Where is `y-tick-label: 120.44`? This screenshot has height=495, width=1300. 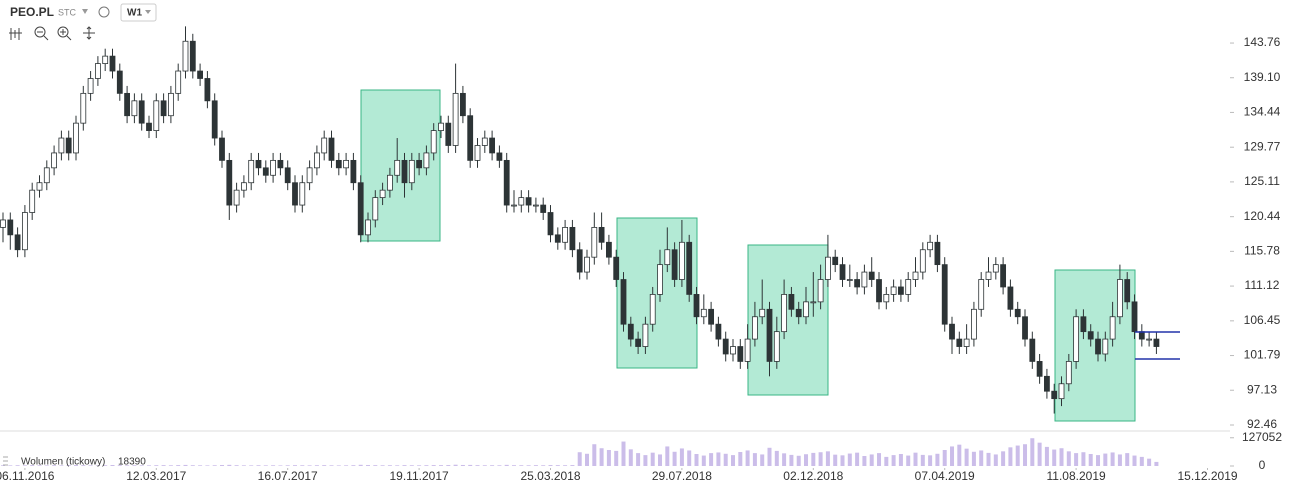
y-tick-label: 120.44 is located at coordinates (1262, 216).